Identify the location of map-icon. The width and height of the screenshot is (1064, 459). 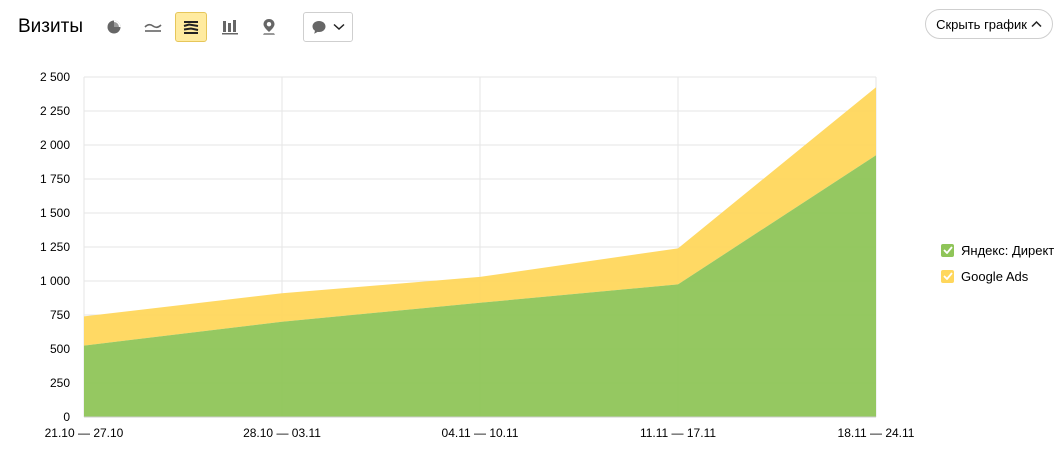
(269, 27).